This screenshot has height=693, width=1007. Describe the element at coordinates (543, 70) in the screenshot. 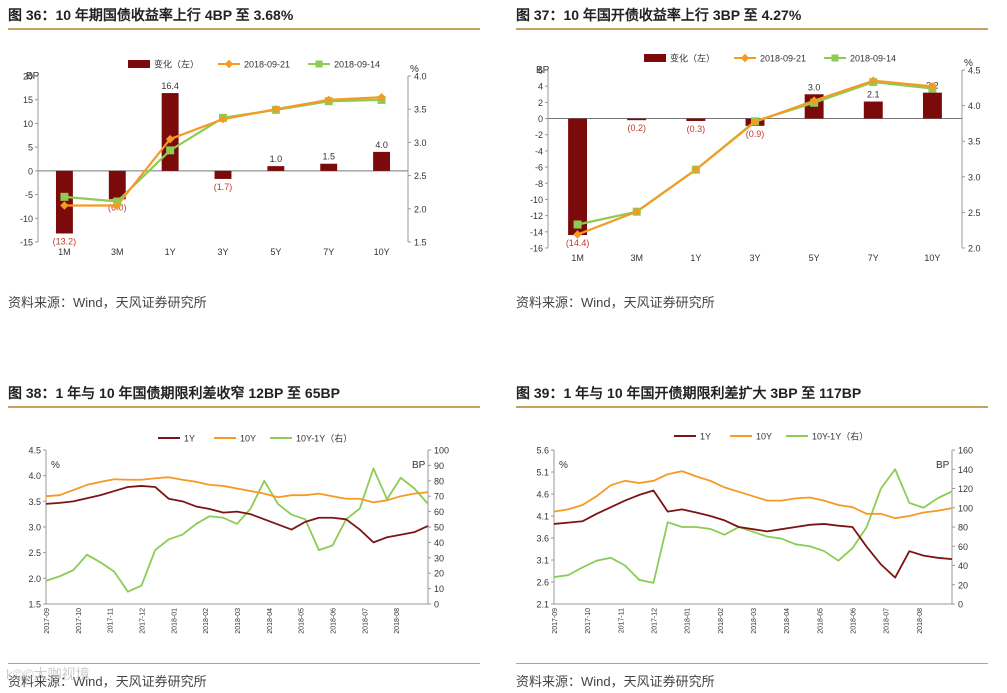

I see `left-axis-unit: BP` at that location.